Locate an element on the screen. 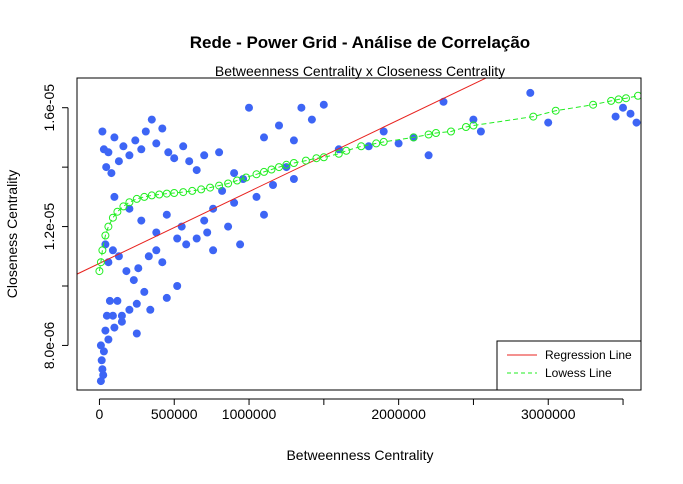 The image size is (683, 484). x-tick-label: 0 is located at coordinates (100, 414).